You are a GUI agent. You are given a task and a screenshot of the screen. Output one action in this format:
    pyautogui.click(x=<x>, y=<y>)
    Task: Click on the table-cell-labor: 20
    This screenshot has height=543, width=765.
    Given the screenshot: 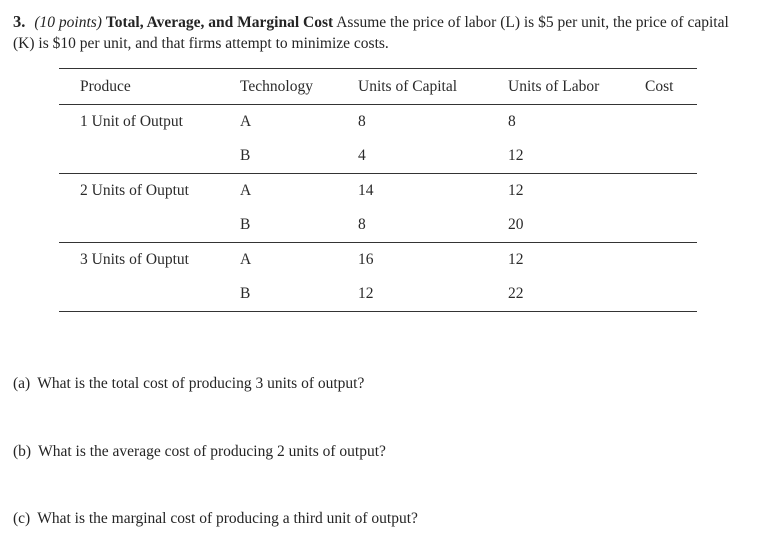 What is the action you would take?
    pyautogui.click(x=516, y=224)
    